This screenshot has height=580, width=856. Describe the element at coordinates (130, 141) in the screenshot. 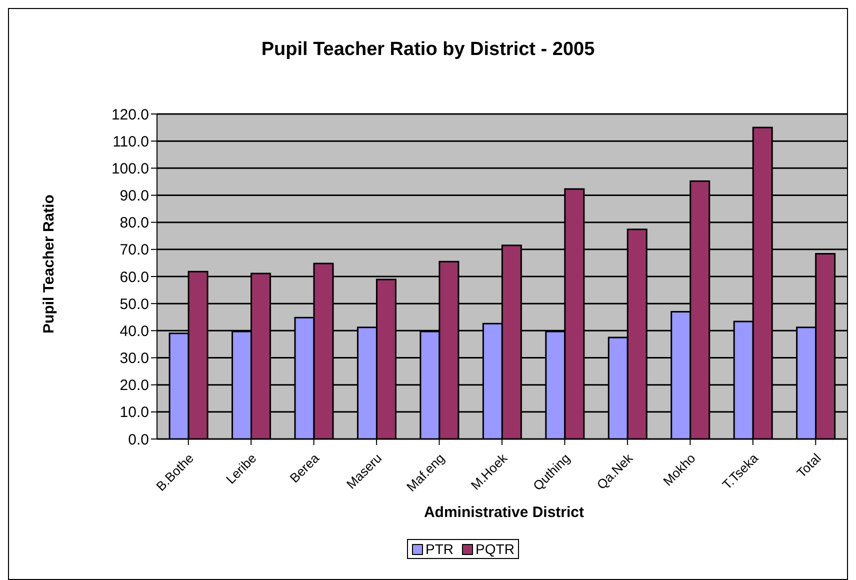

I see `y-tick-label: 110.0` at that location.